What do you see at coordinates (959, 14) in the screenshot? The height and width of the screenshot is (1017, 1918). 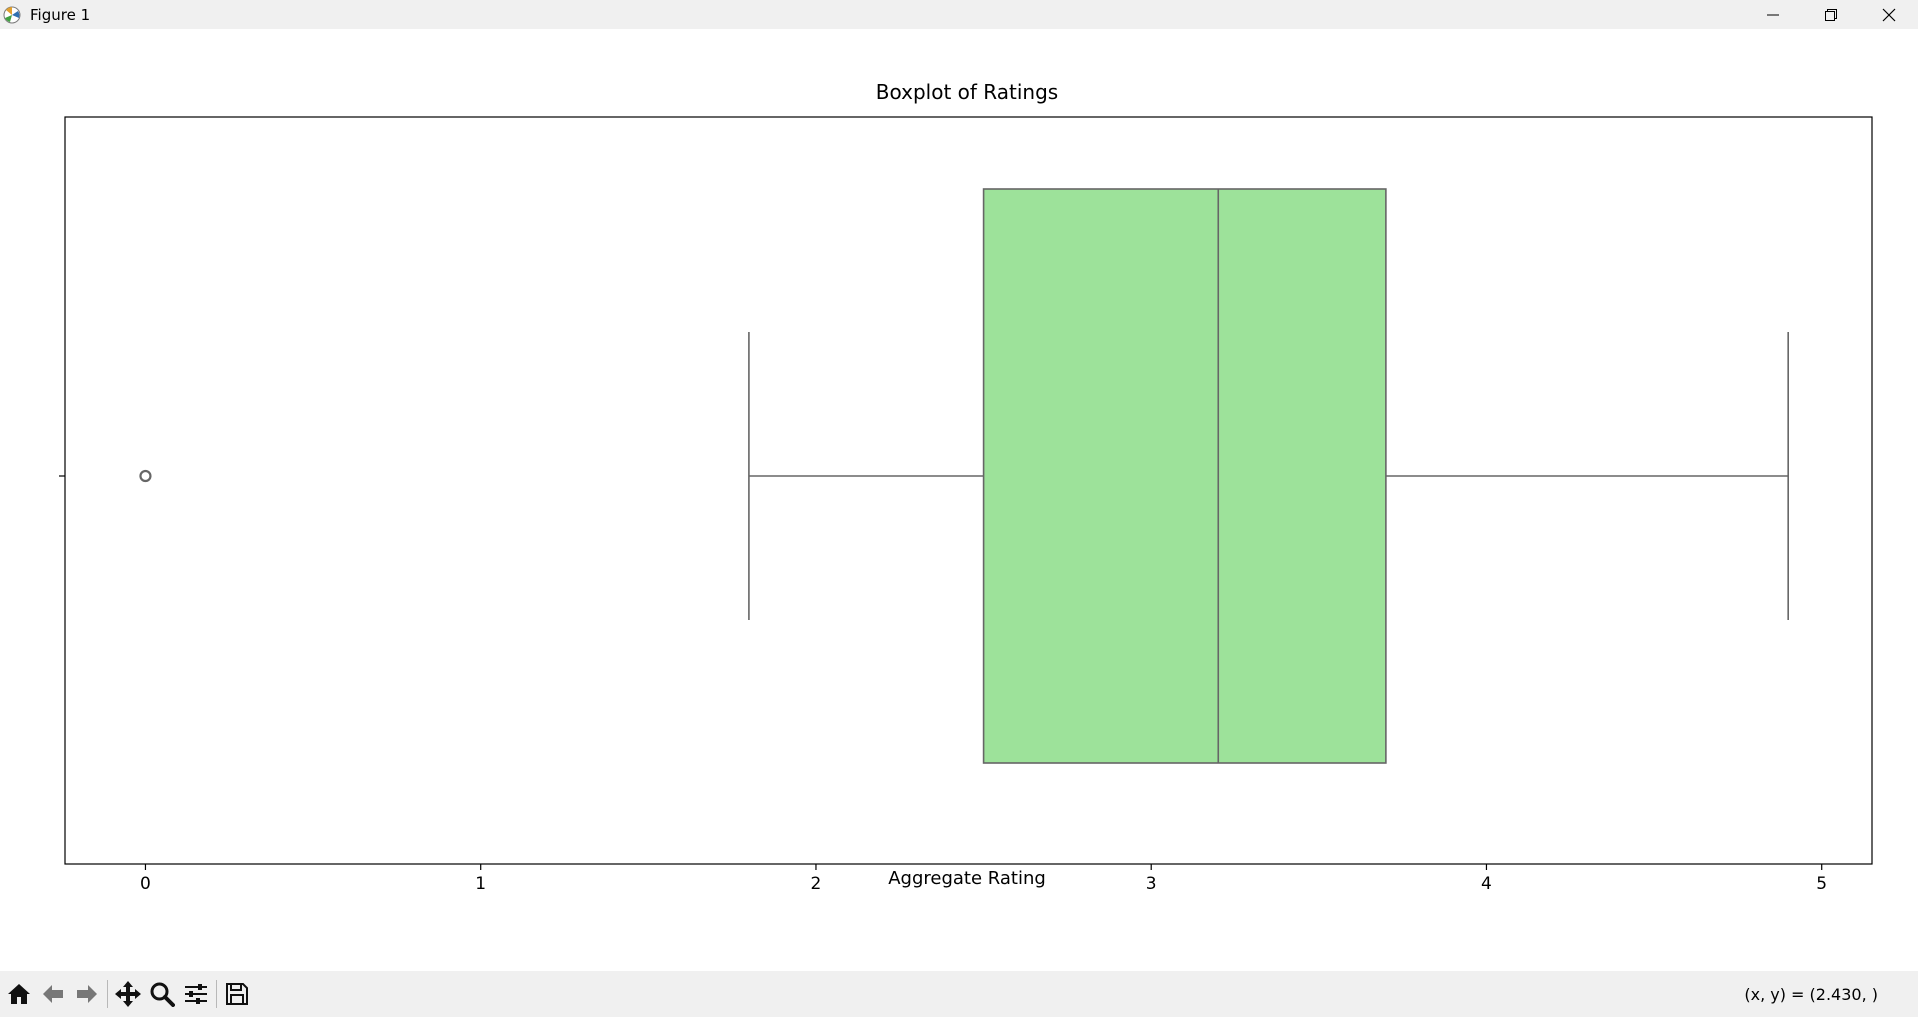 I see `window-titlebar: Figure 1` at bounding box center [959, 14].